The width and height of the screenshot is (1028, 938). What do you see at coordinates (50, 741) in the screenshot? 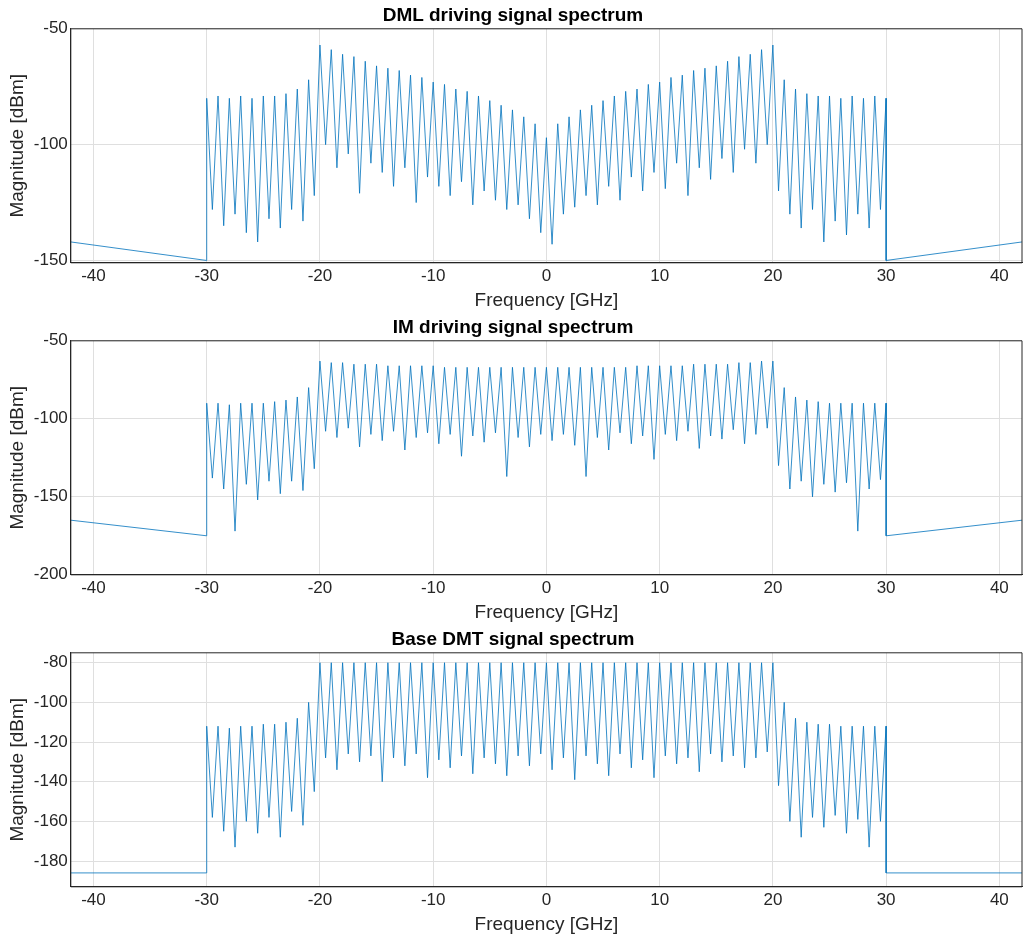
I see `y-tick-label: -120` at bounding box center [50, 741].